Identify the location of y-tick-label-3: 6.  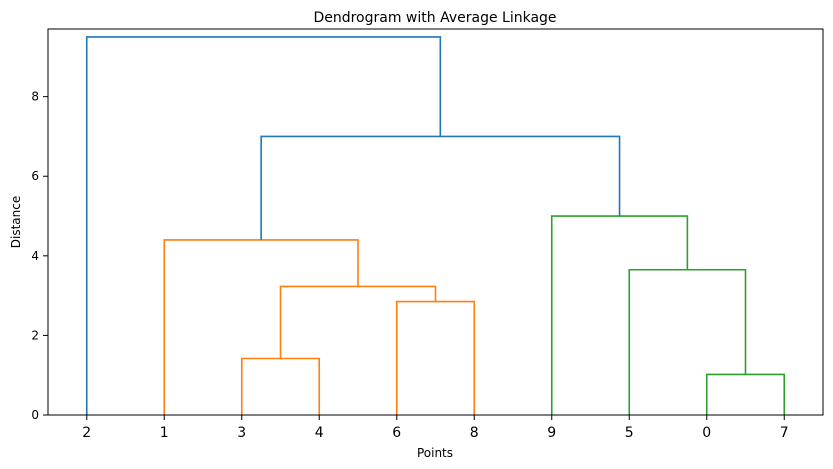
(35, 176).